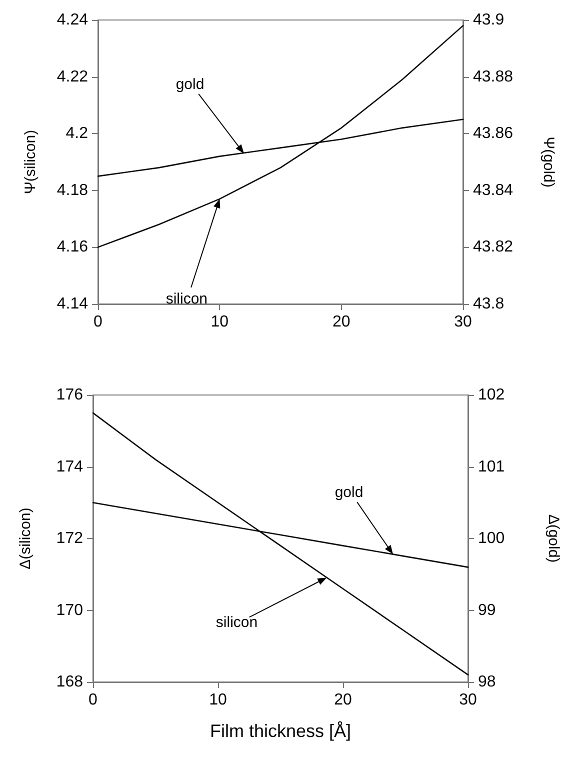 This screenshot has width=569, height=767. What do you see at coordinates (70, 467) in the screenshot?
I see `y-tick-label: 174` at bounding box center [70, 467].